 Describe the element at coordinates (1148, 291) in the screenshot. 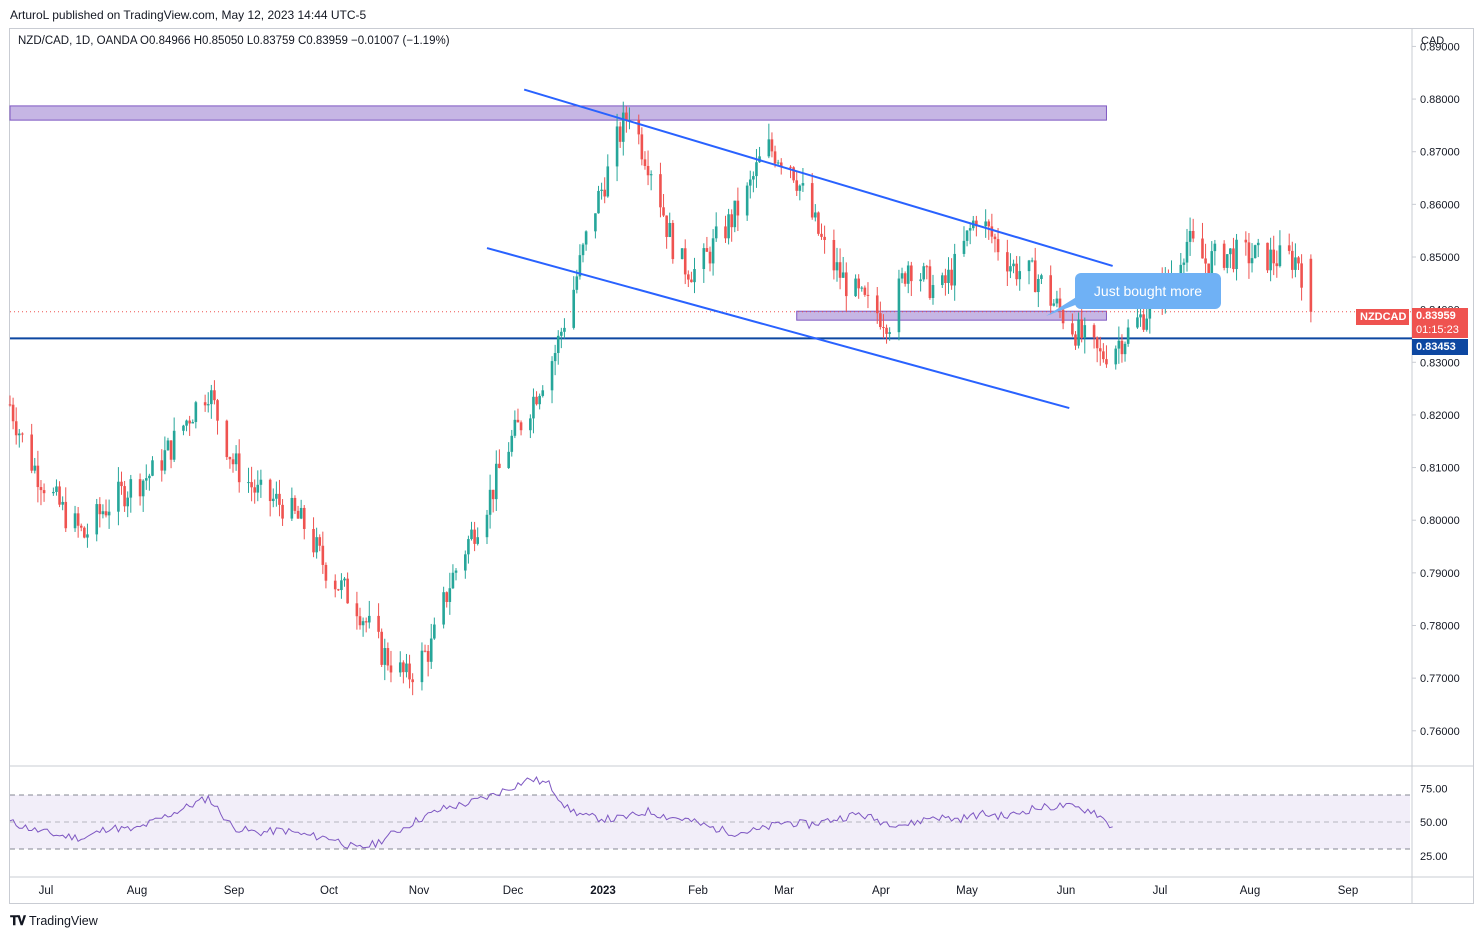

I see `annotation-callout: Just bought more` at that location.